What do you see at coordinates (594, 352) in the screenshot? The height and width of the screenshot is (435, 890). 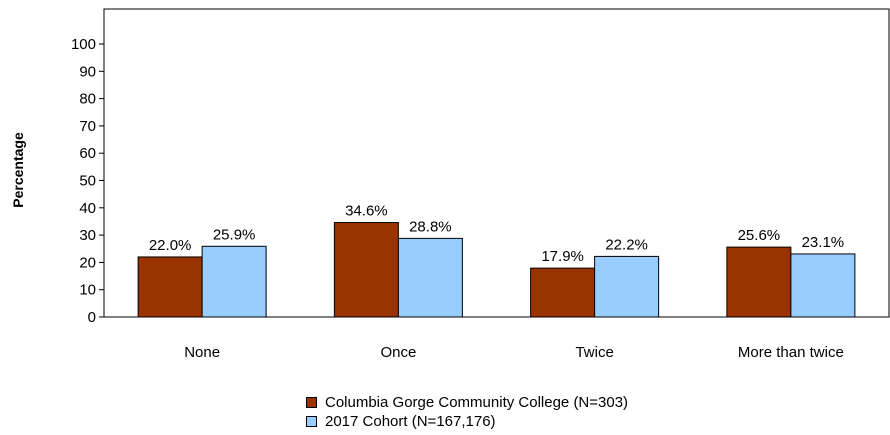 I see `x-tick-label: Twice` at bounding box center [594, 352].